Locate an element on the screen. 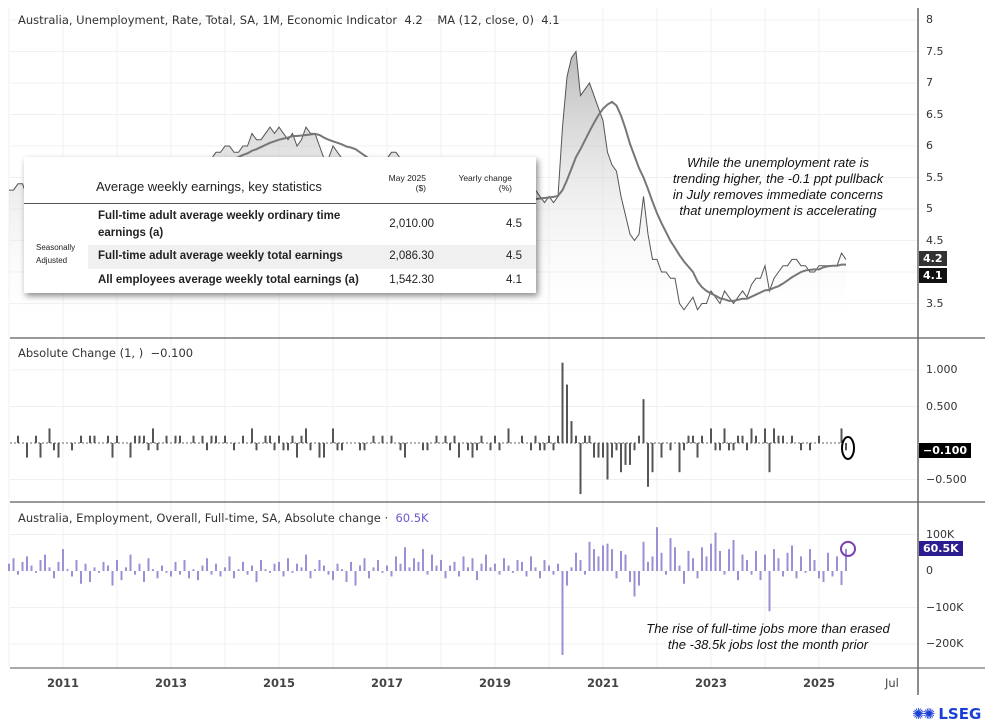 This screenshot has width=994, height=725. side-label: Seasonally Adjusted is located at coordinates (56, 254).